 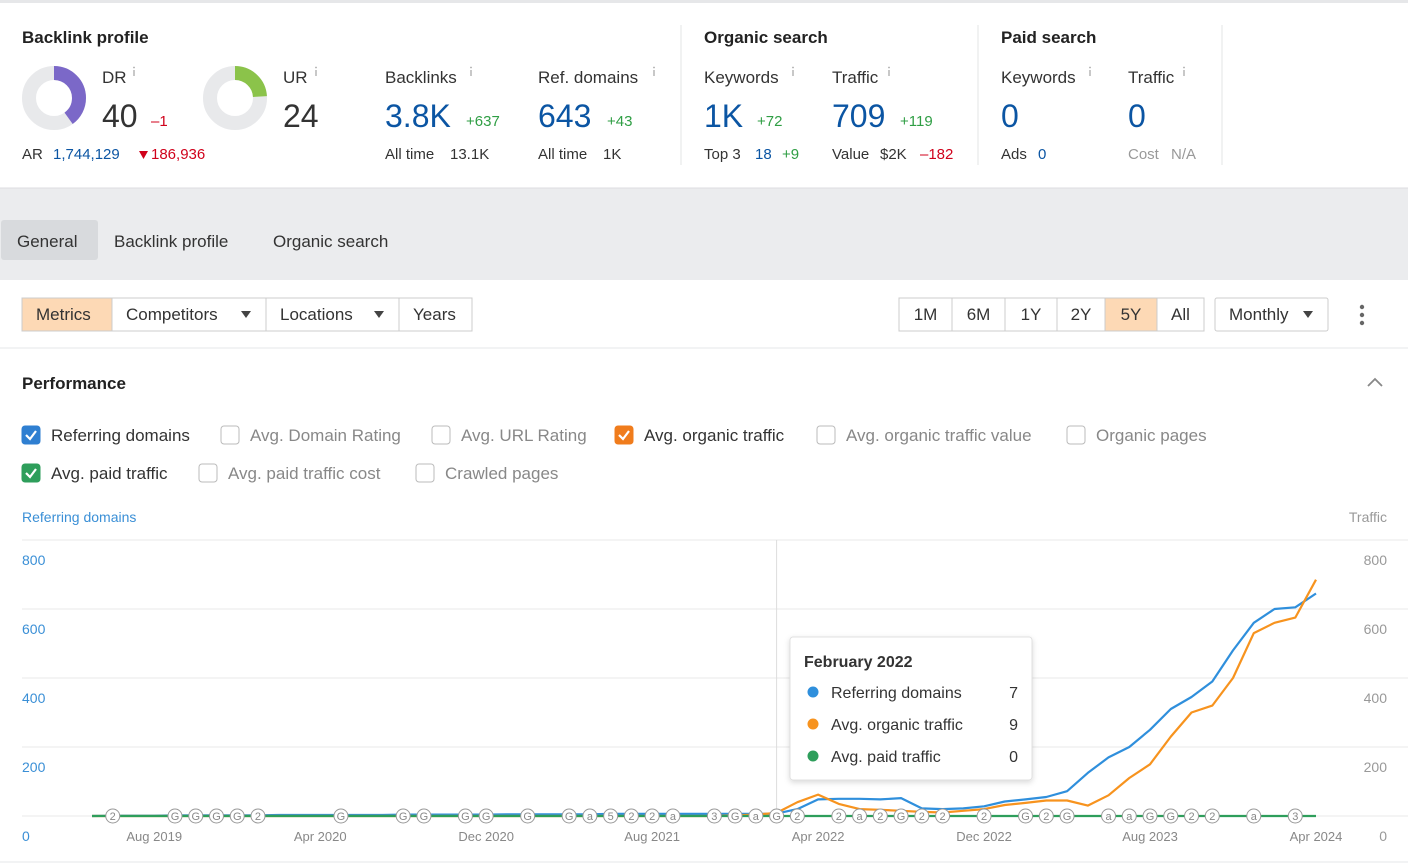 I want to click on tab: Organic search, so click(x=330, y=241).